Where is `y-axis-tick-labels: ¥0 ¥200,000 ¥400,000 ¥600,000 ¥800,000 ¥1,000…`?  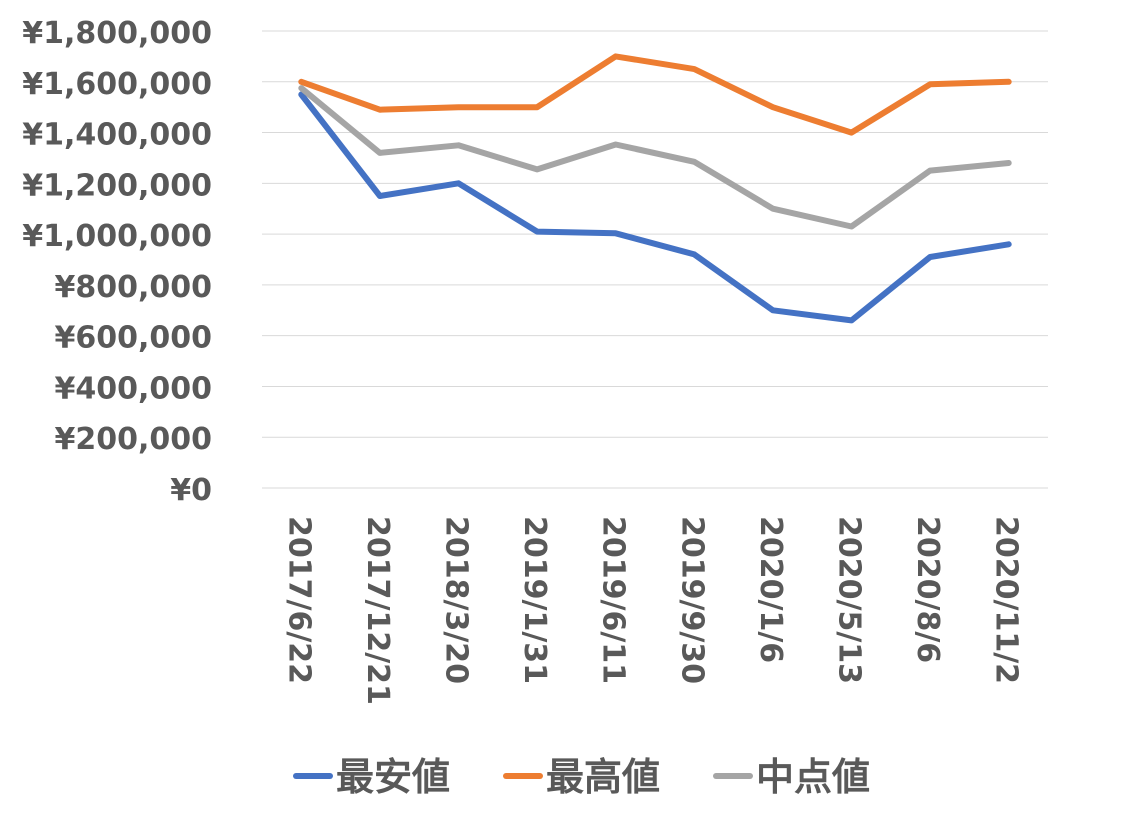 y-axis-tick-labels: ¥0 ¥200,000 ¥400,000 ¥600,000 ¥800,000 ¥1,000… is located at coordinates (117, 262).